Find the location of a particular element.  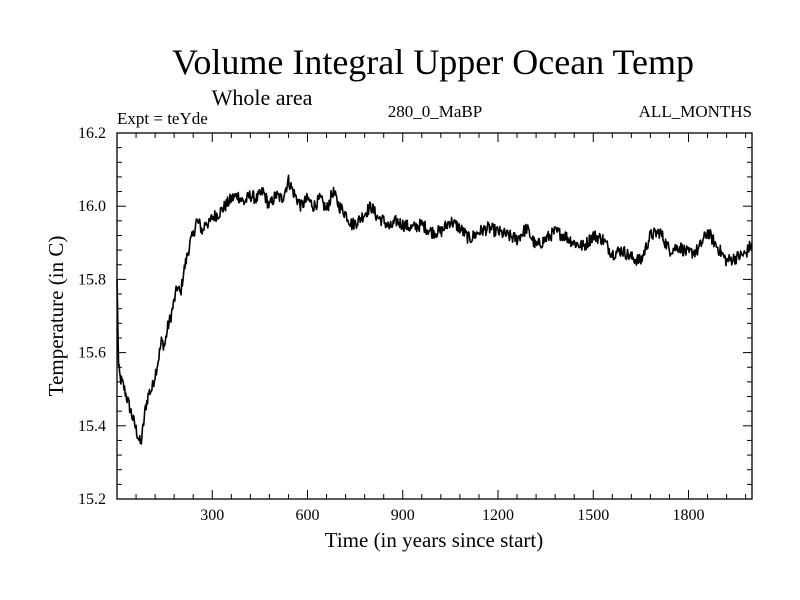

period-label: 280_0_MaBP is located at coordinates (435, 111).